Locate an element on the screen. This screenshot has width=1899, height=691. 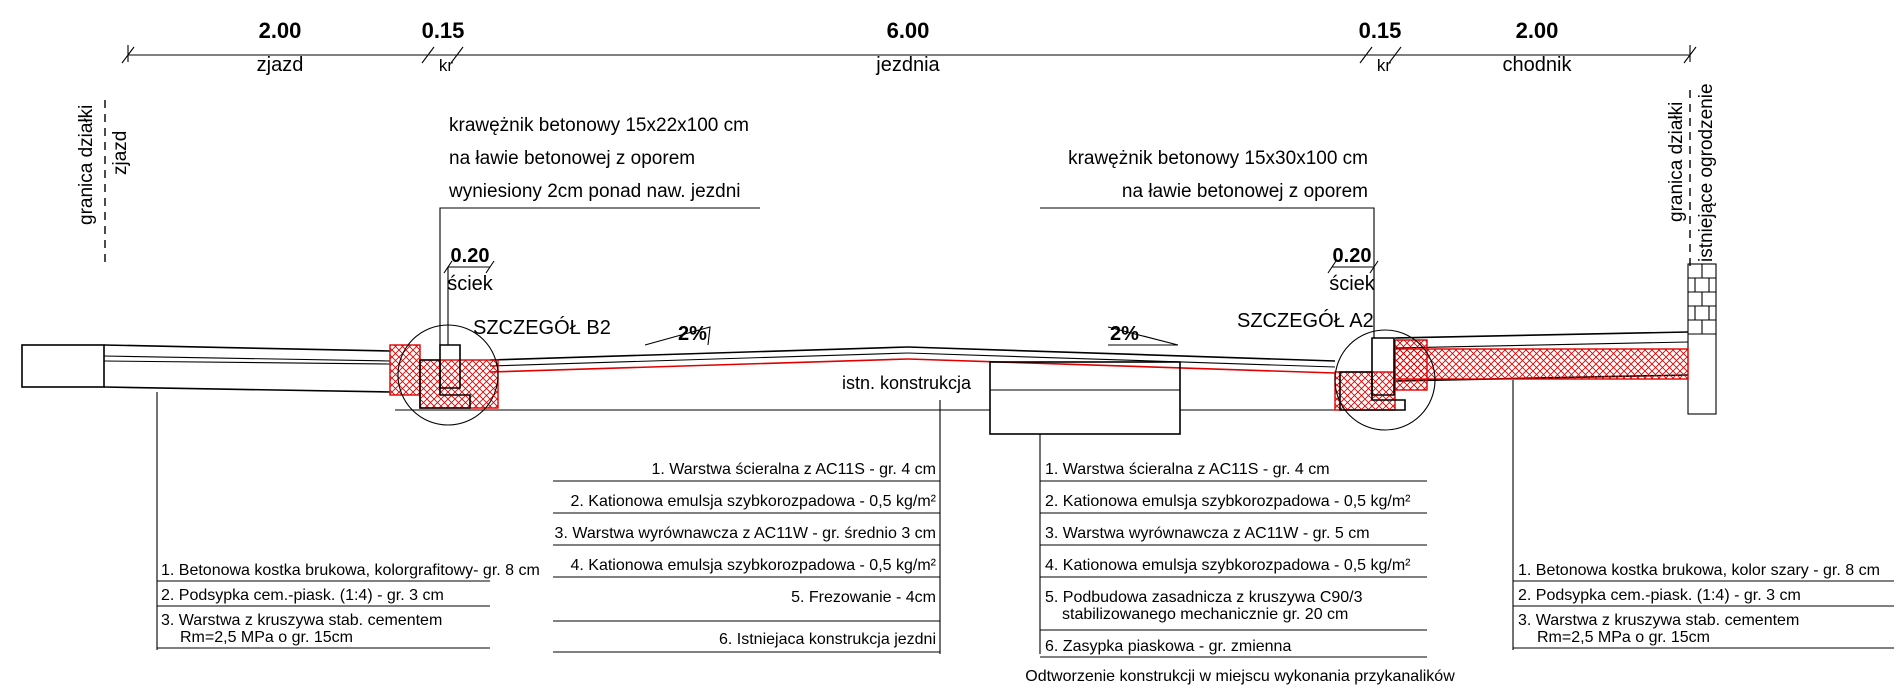
section-outline is located at coordinates (855, 383).